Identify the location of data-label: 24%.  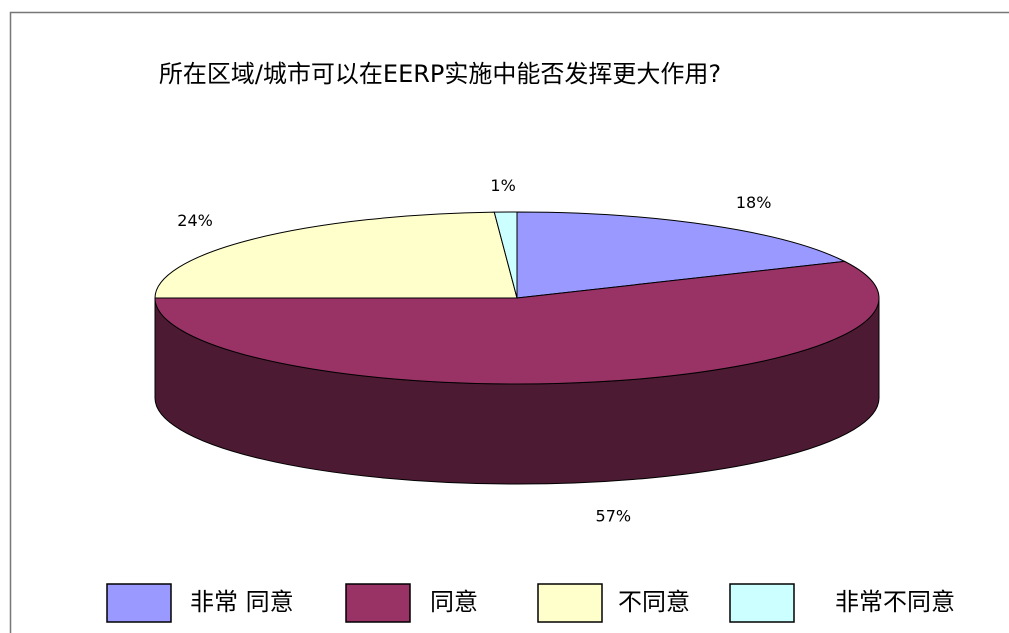
(195, 220).